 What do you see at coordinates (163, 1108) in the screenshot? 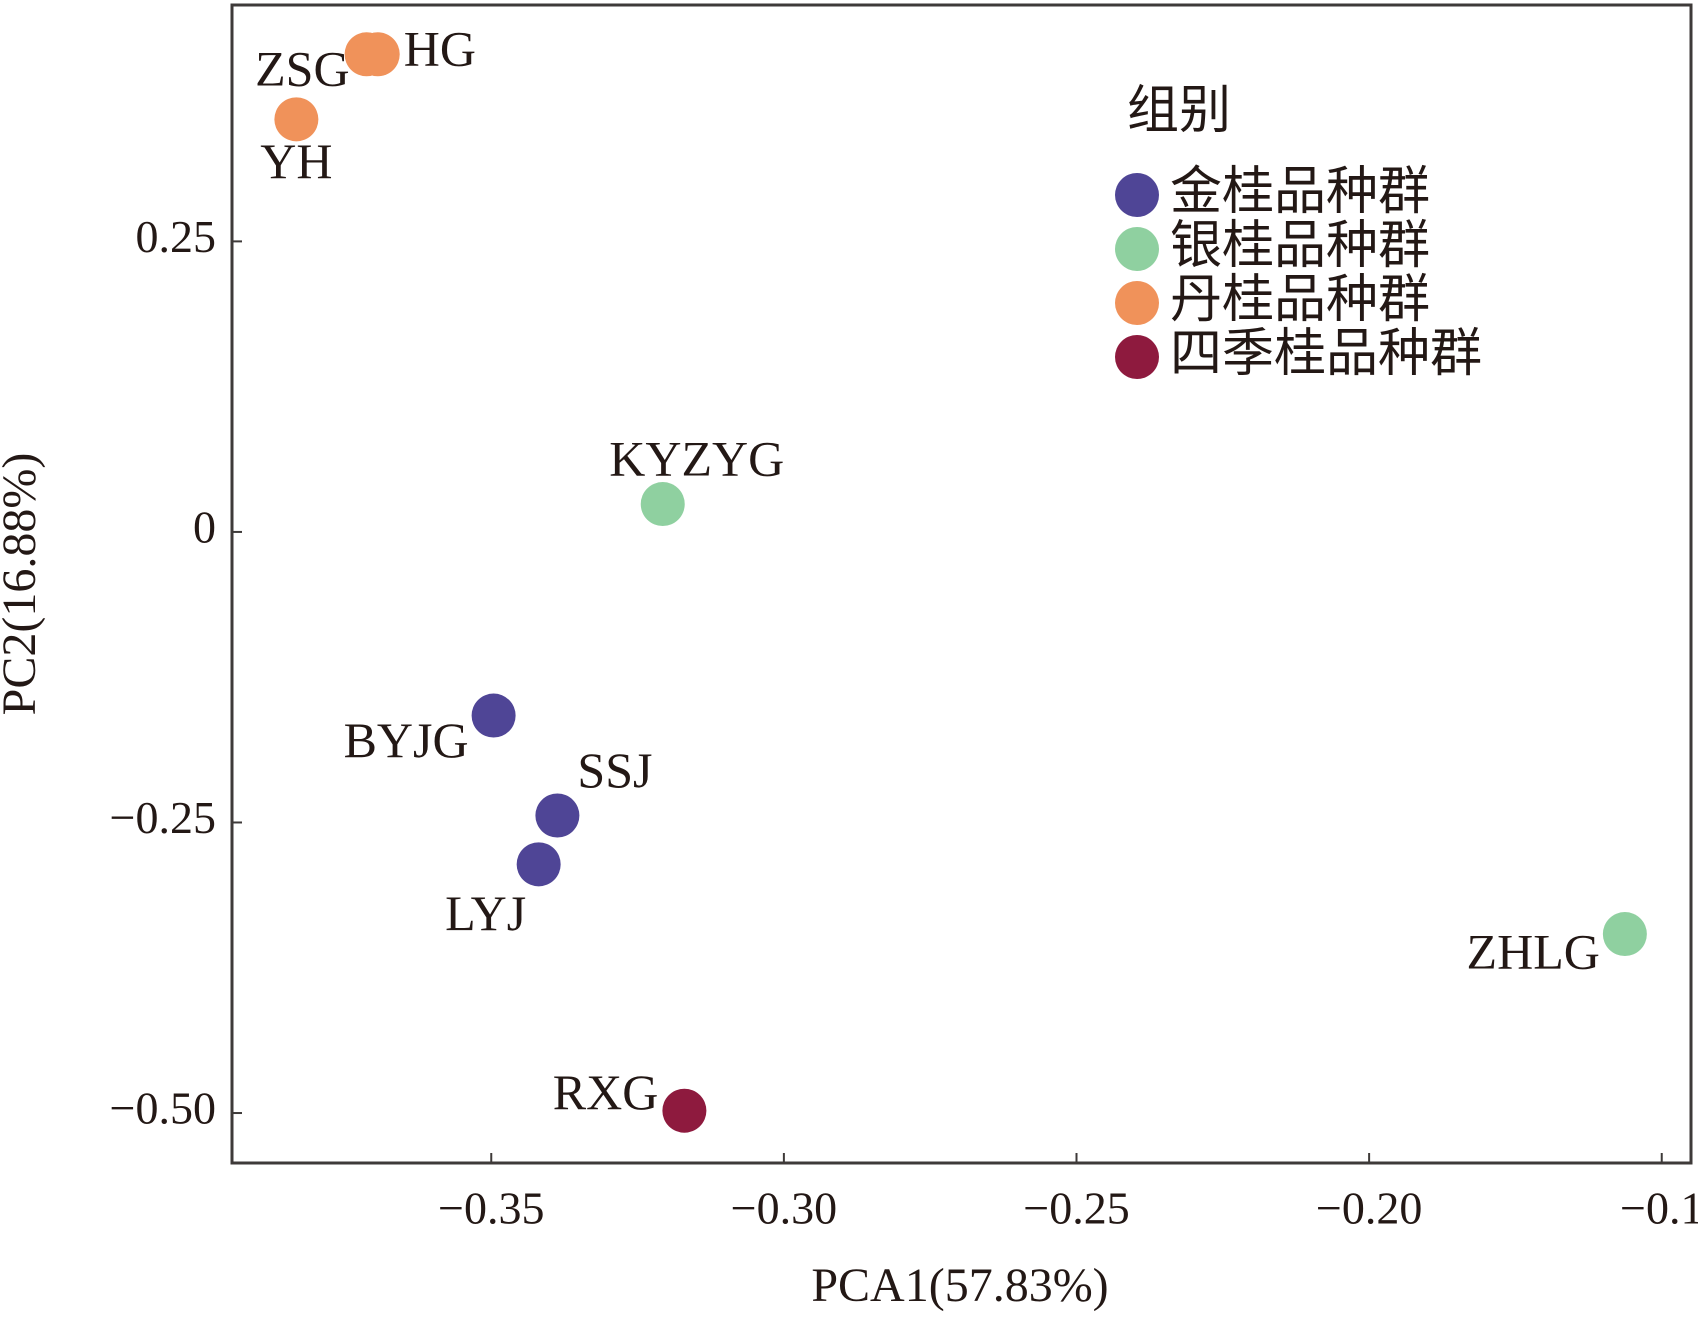
I see `y-tick-label: −0.50` at bounding box center [163, 1108].